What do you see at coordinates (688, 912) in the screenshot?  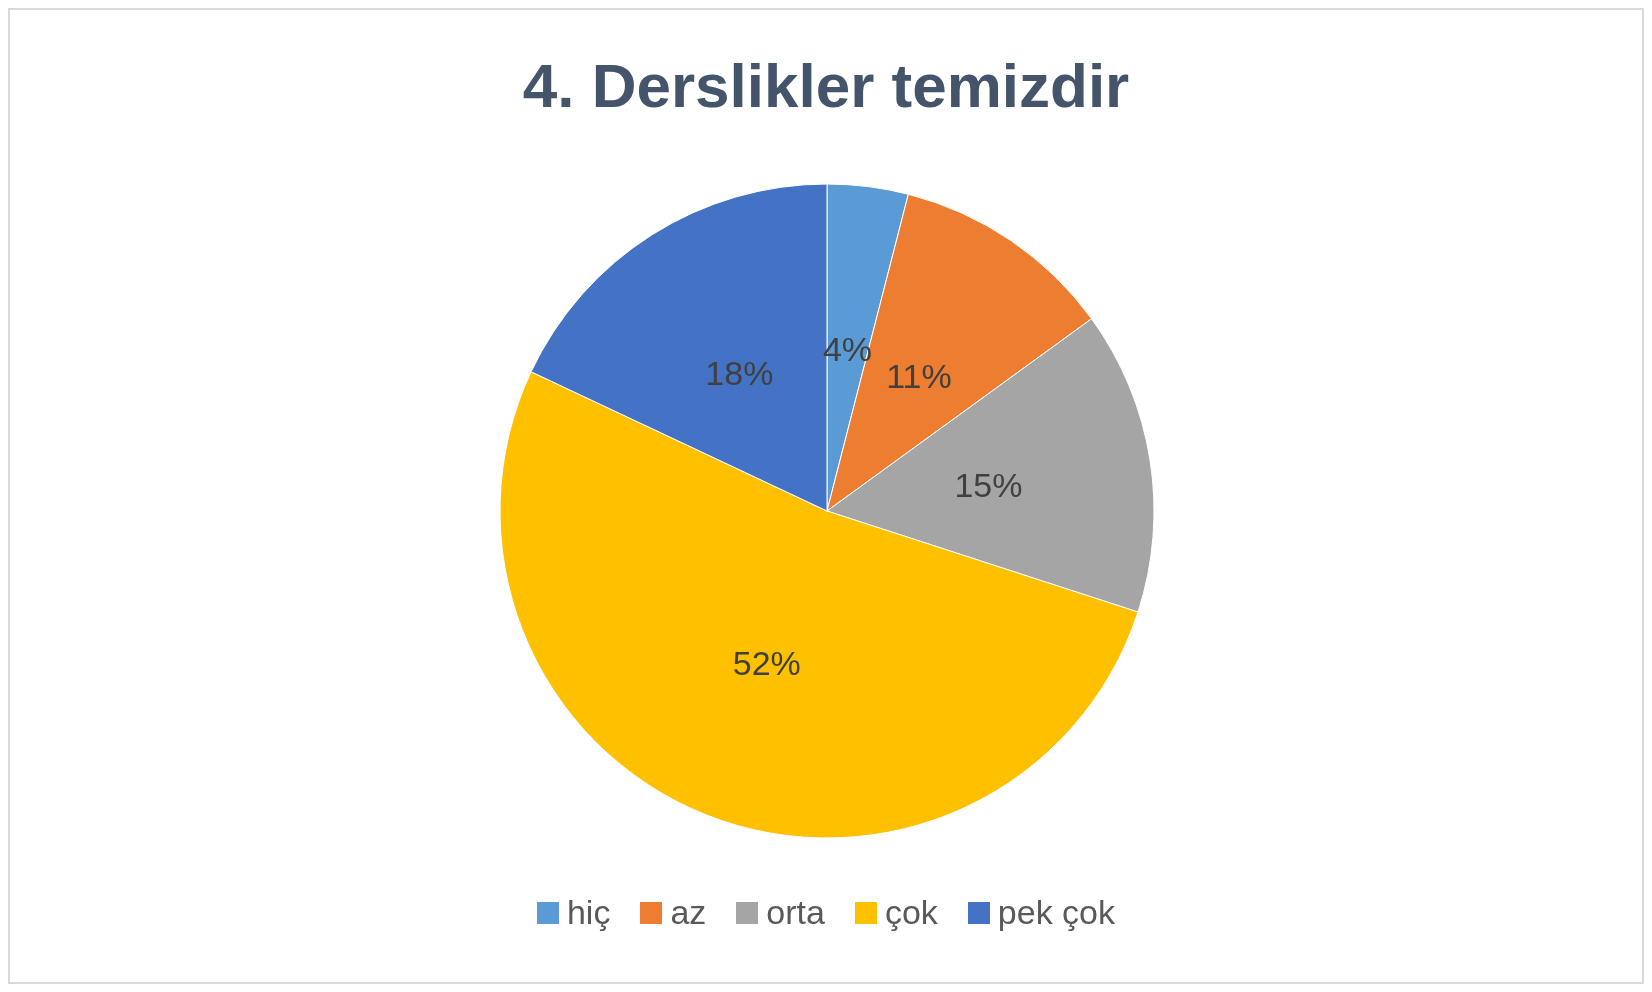 I see `legend-label: az` at bounding box center [688, 912].